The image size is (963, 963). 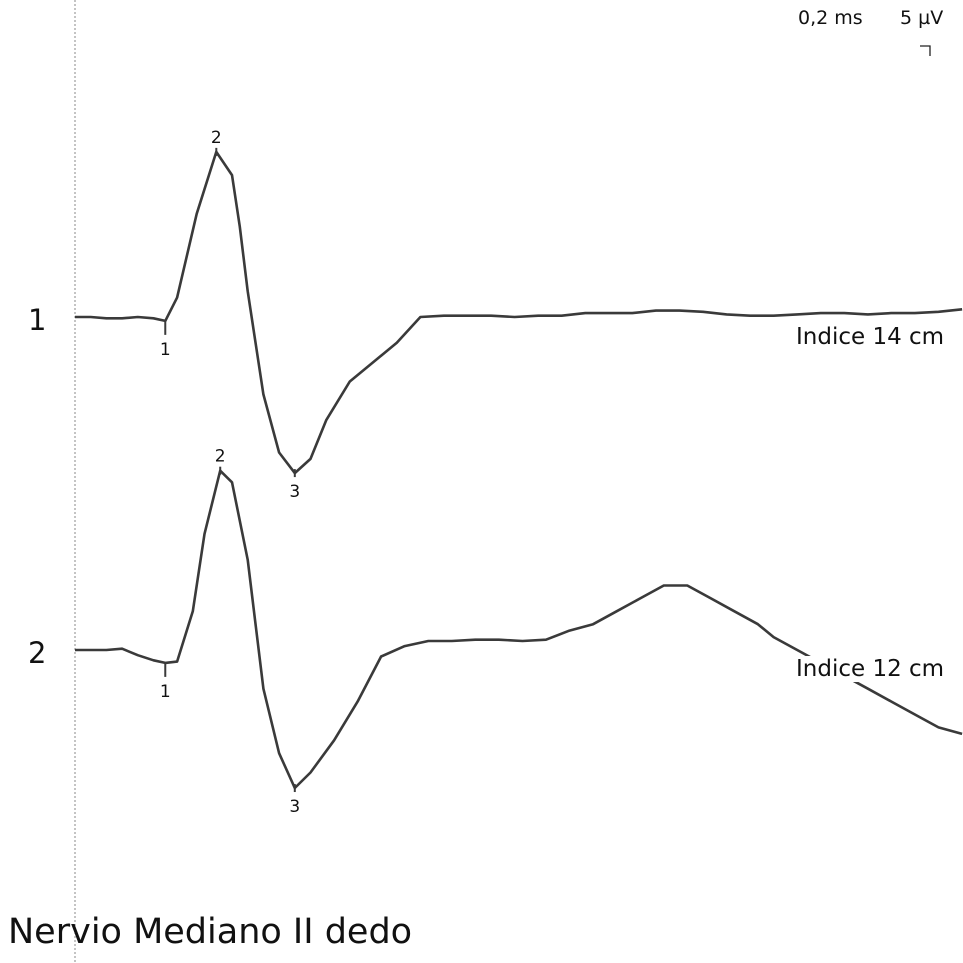 What do you see at coordinates (830, 18) in the screenshot?
I see `time-scale-label: 0,2 ms` at bounding box center [830, 18].